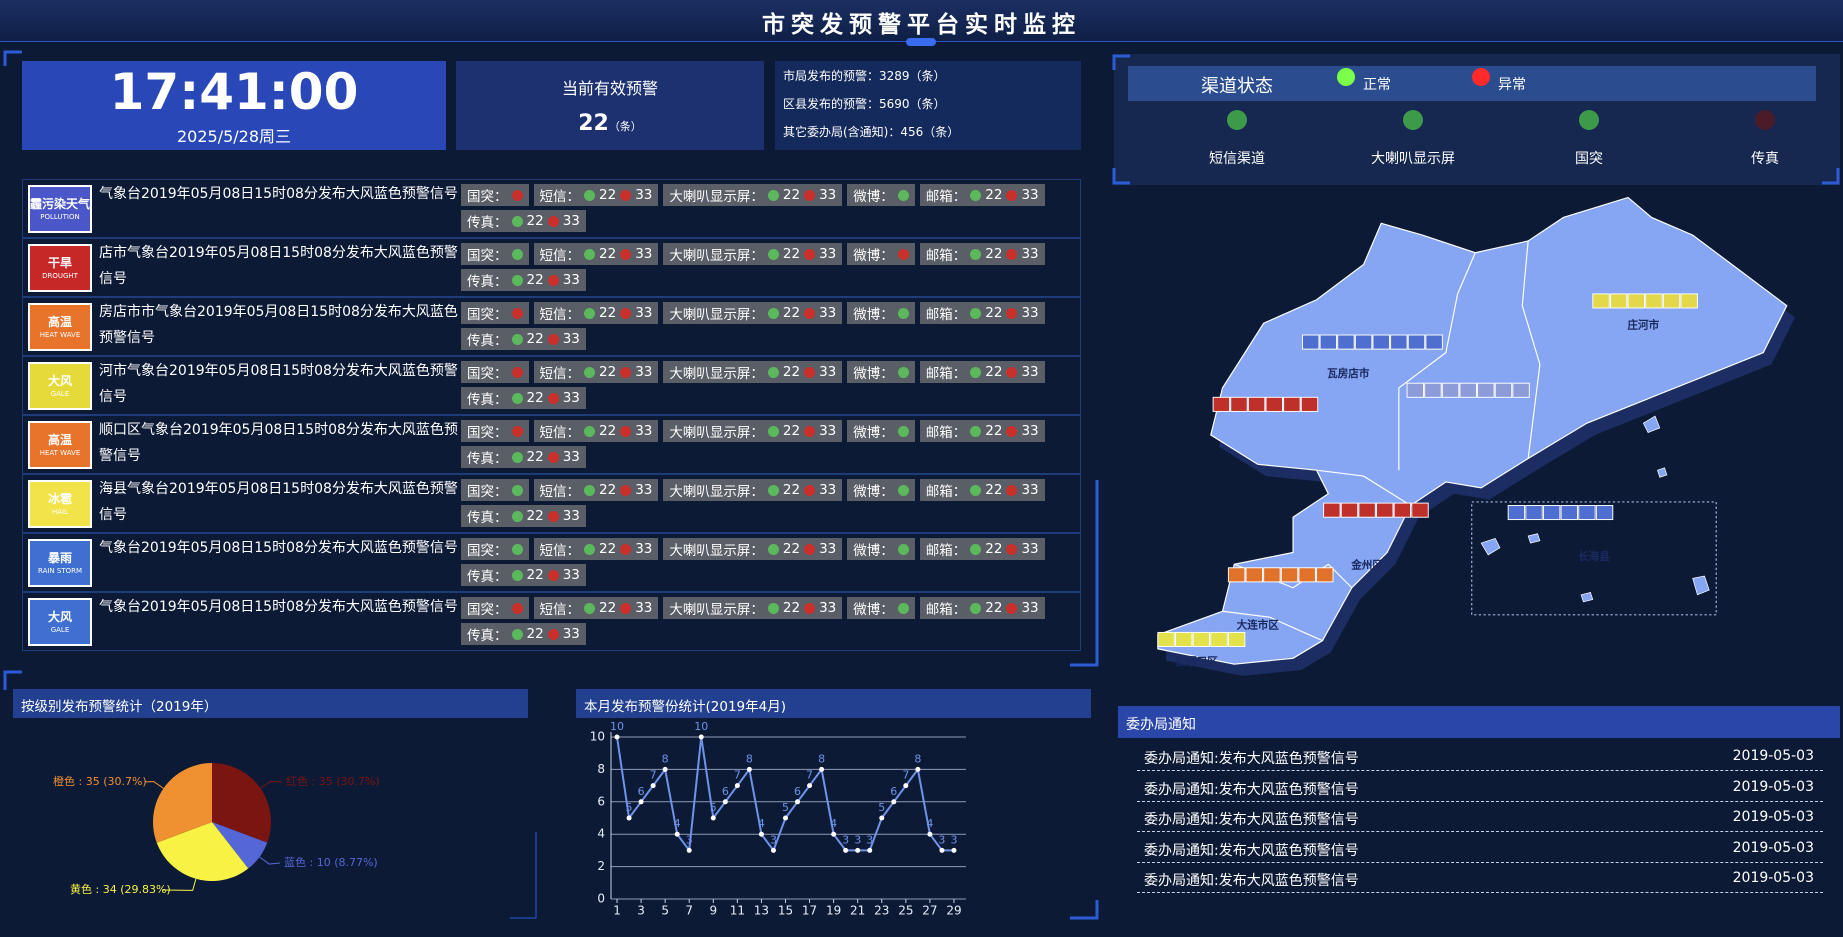 Image resolution: width=1843 pixels, height=937 pixels. Describe the element at coordinates (1480, 862) in the screenshot. I see `notice-divider` at that location.